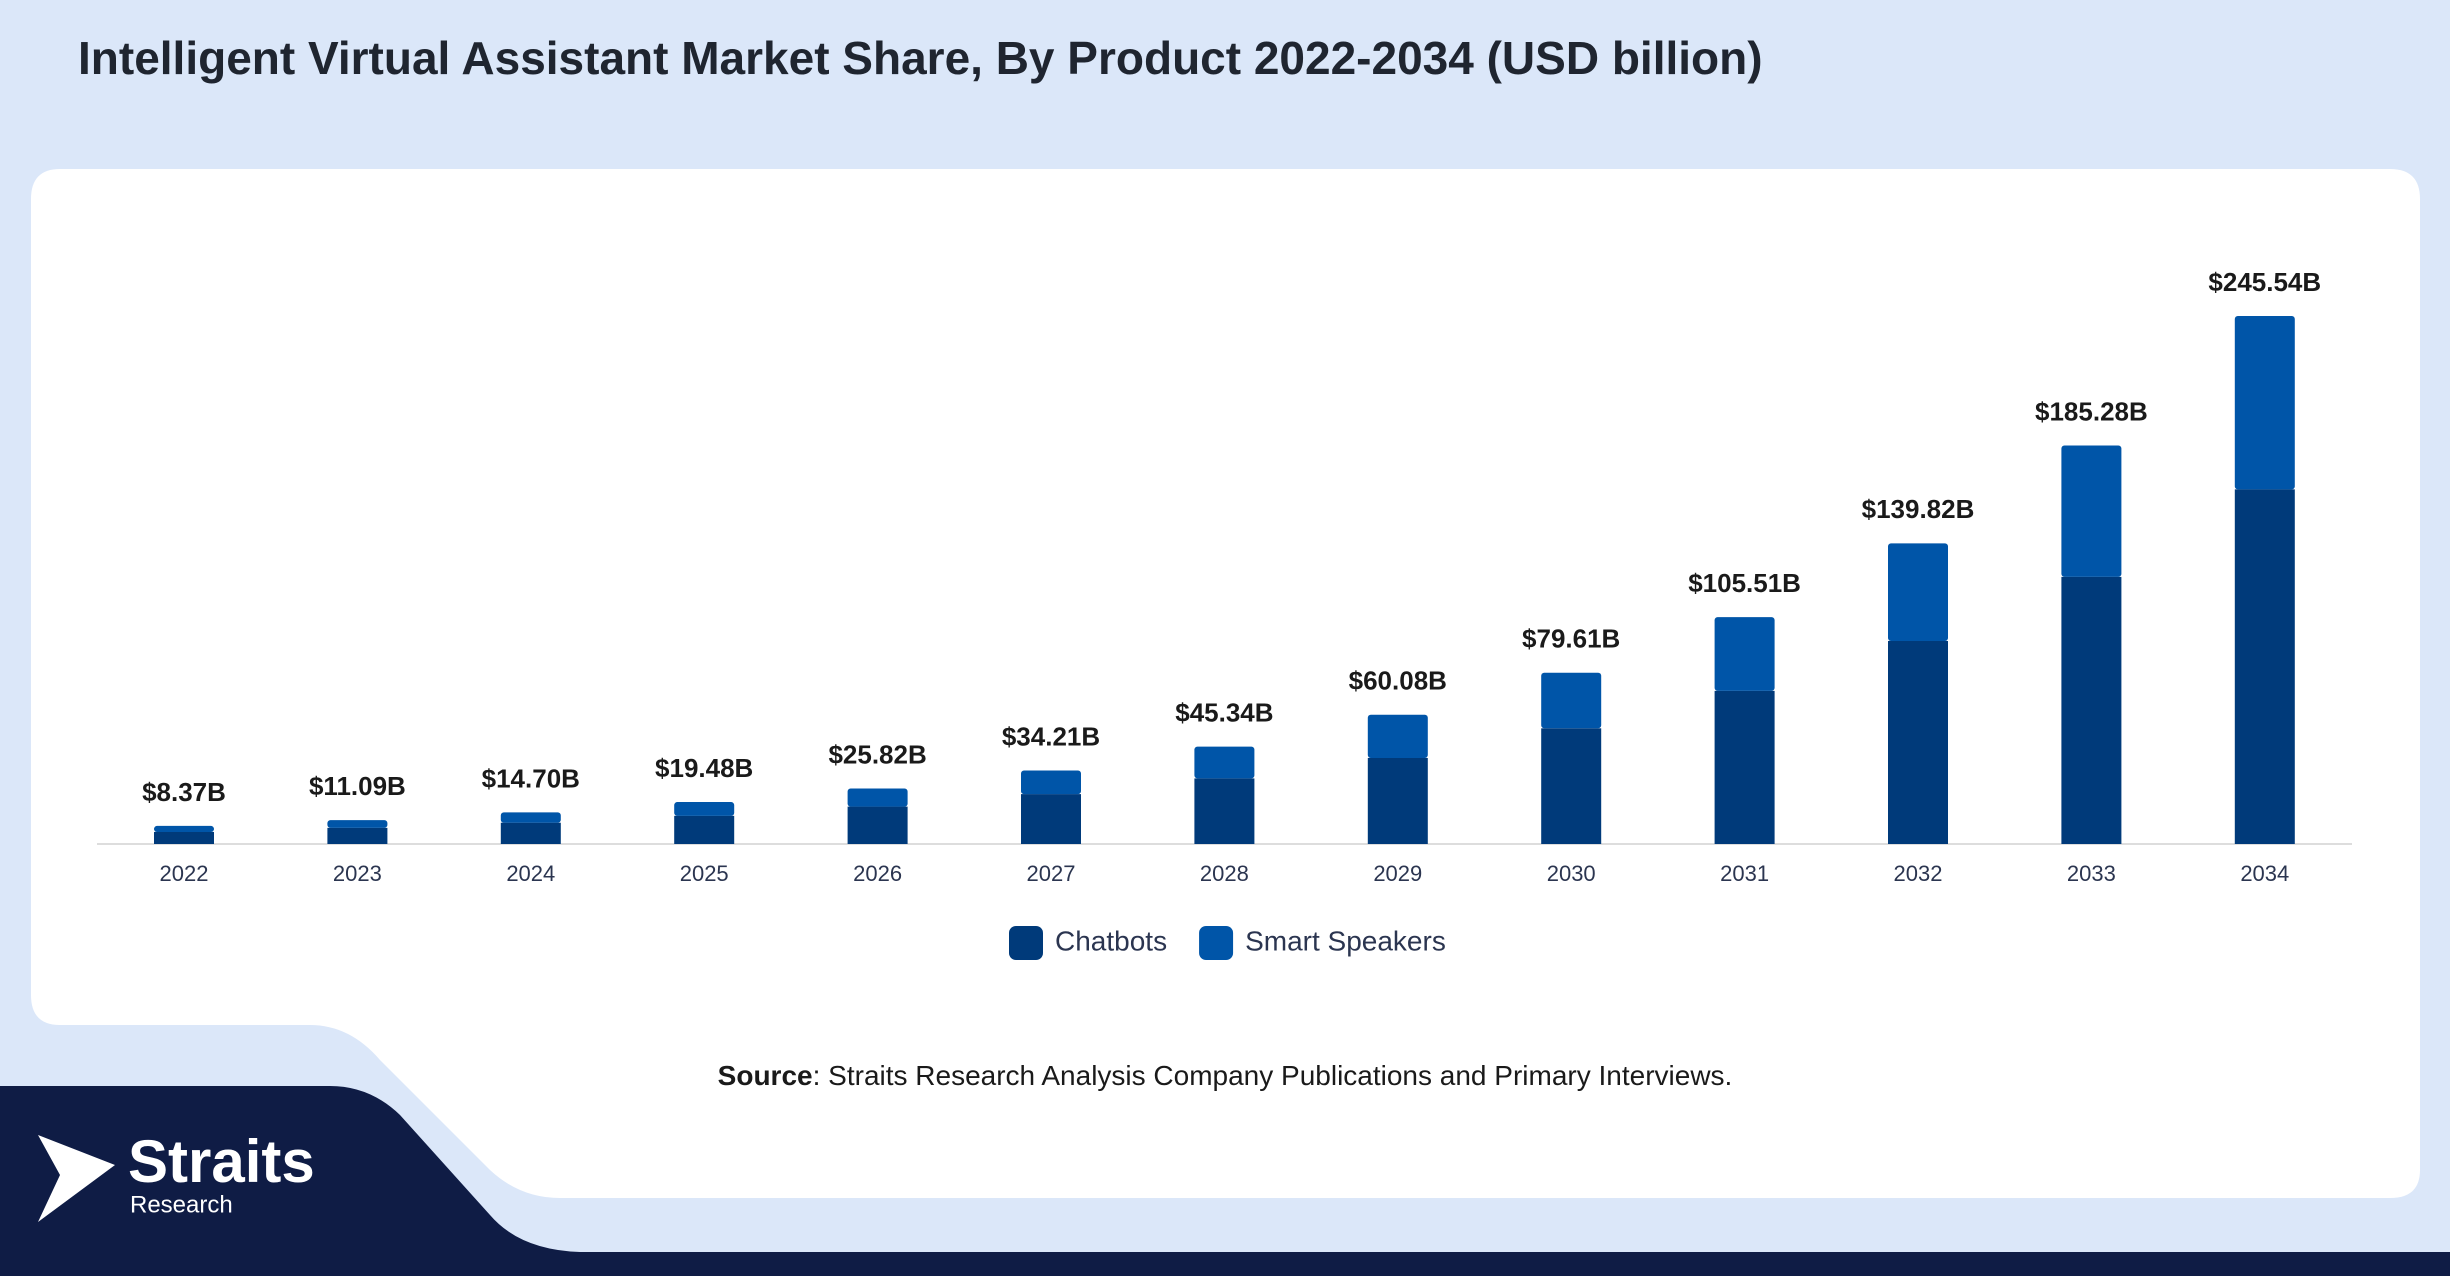  I want to click on legend-label: Chatbots, so click(1111, 940).